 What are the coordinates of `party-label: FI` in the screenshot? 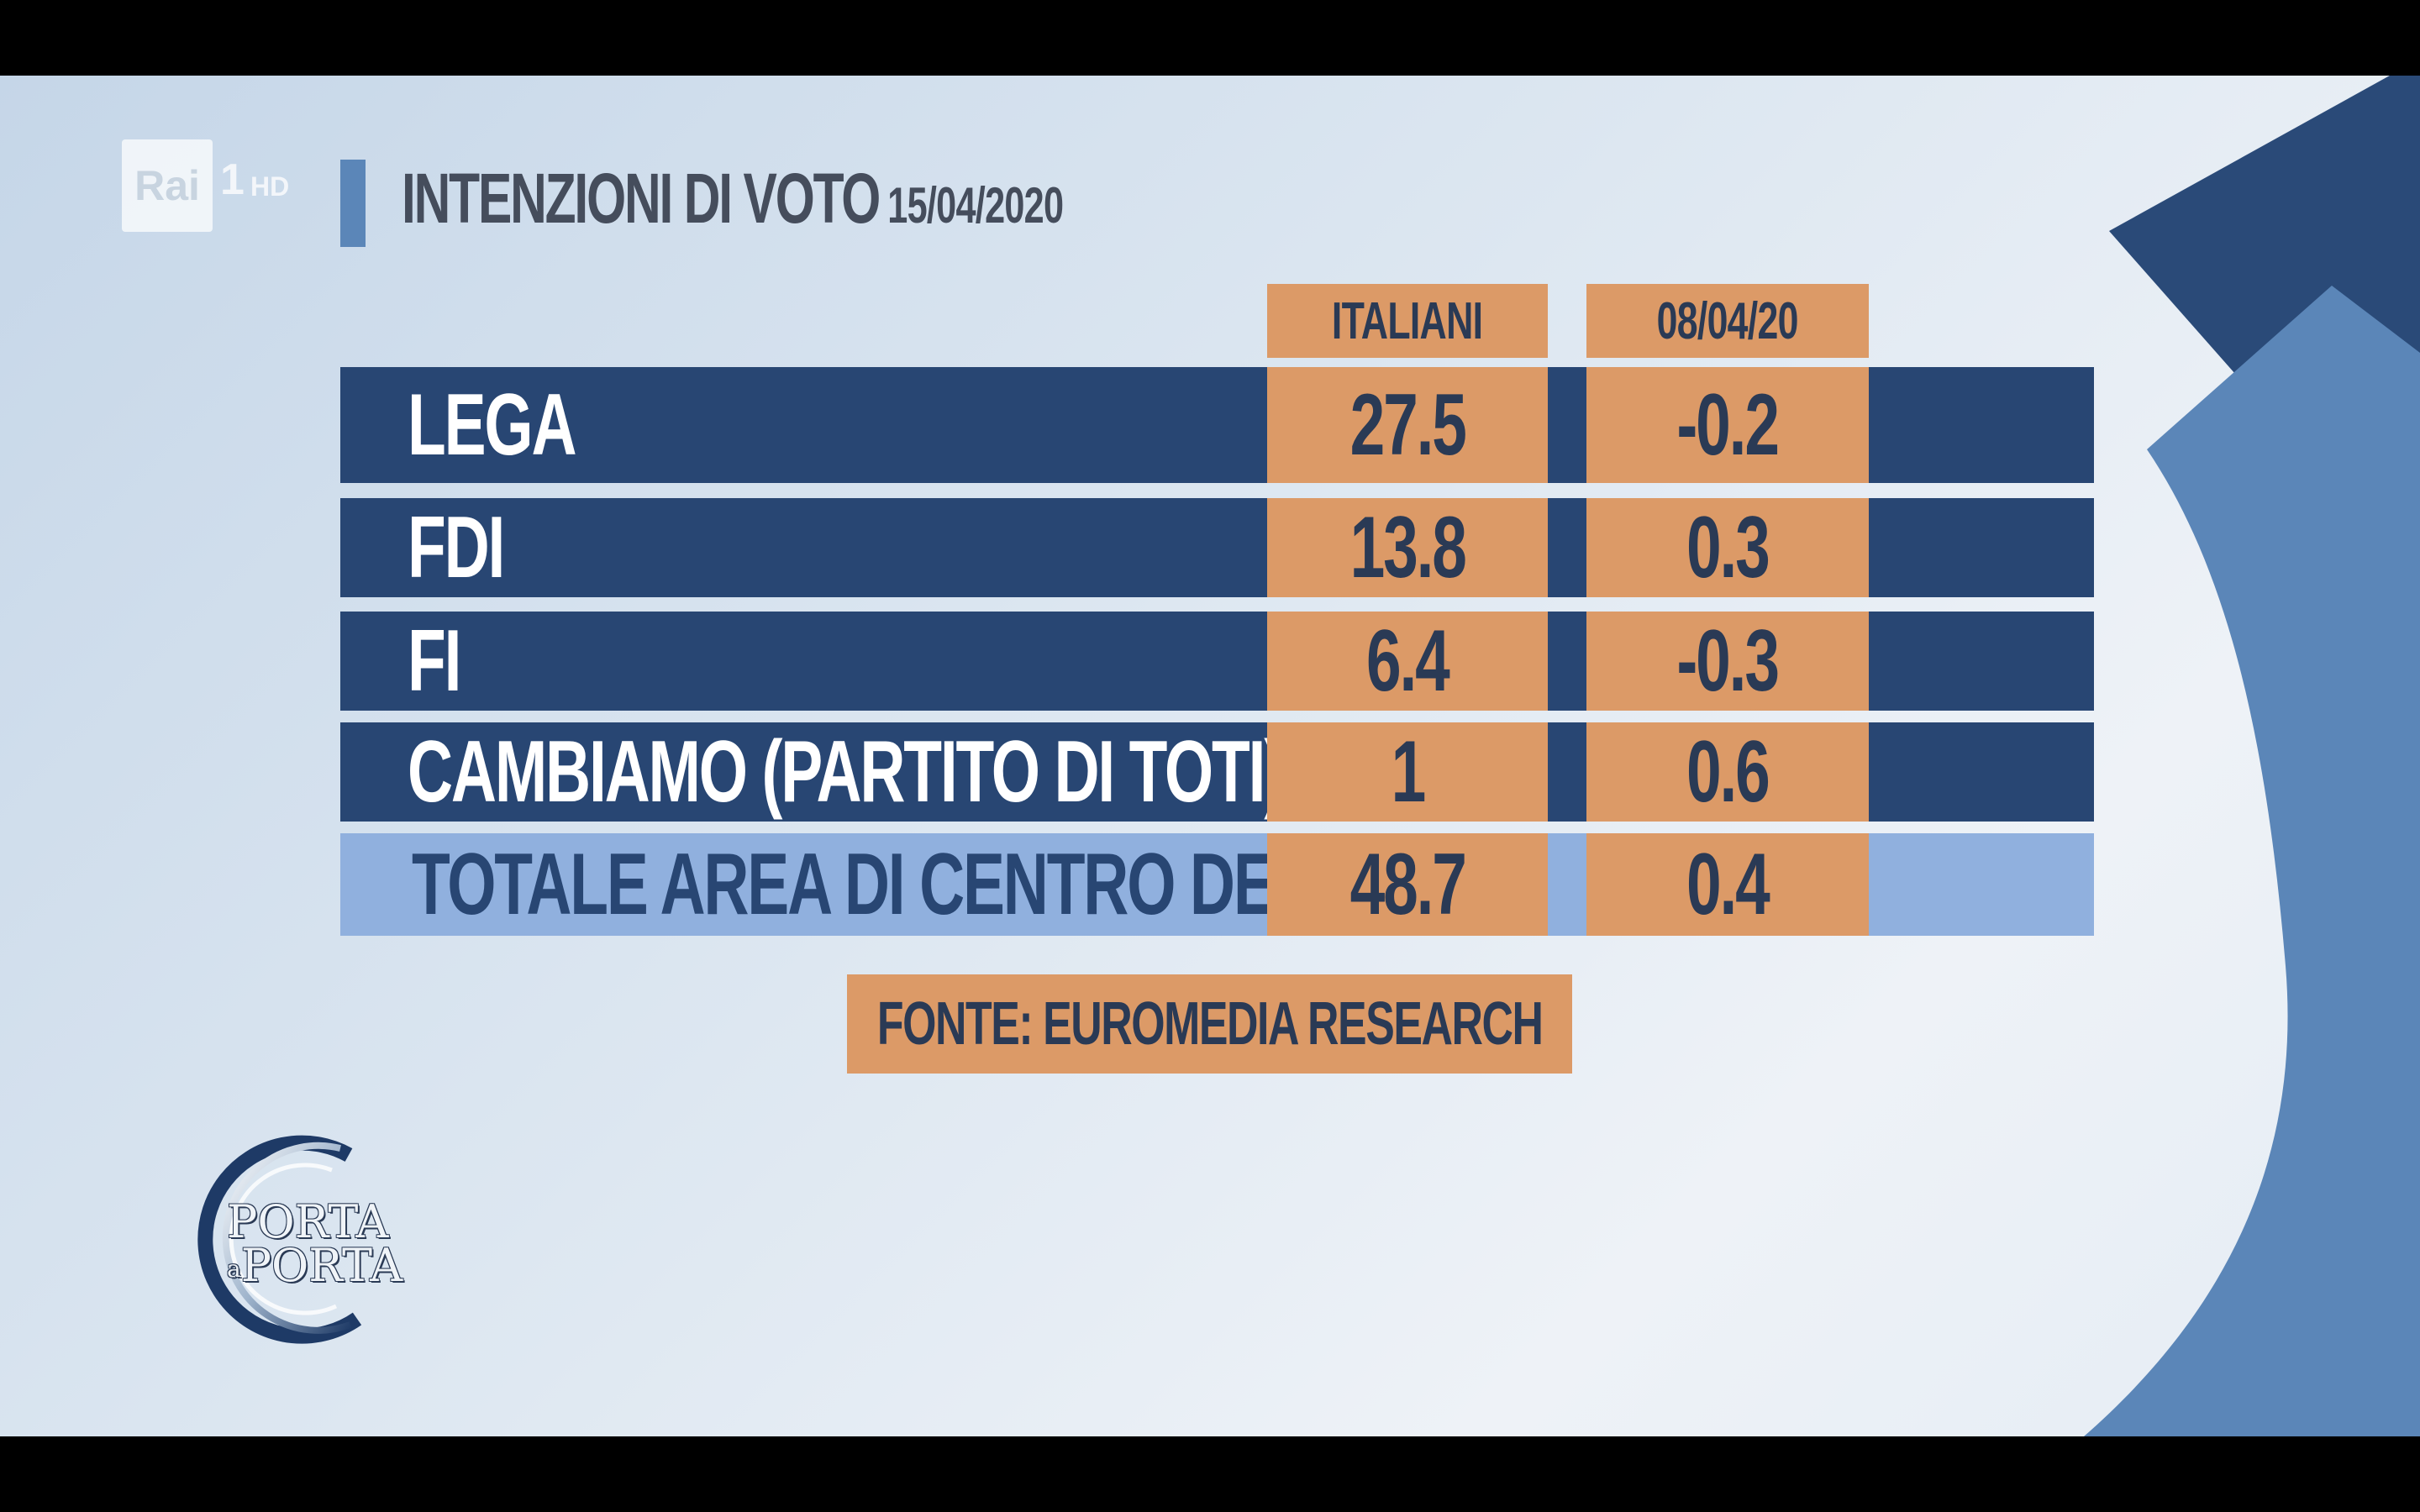 It's located at (435, 661).